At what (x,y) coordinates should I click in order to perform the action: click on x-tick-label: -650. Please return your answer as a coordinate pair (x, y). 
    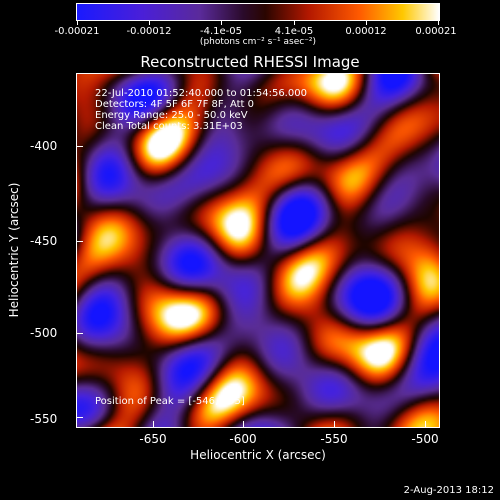
    Looking at the image, I should click on (153, 439).